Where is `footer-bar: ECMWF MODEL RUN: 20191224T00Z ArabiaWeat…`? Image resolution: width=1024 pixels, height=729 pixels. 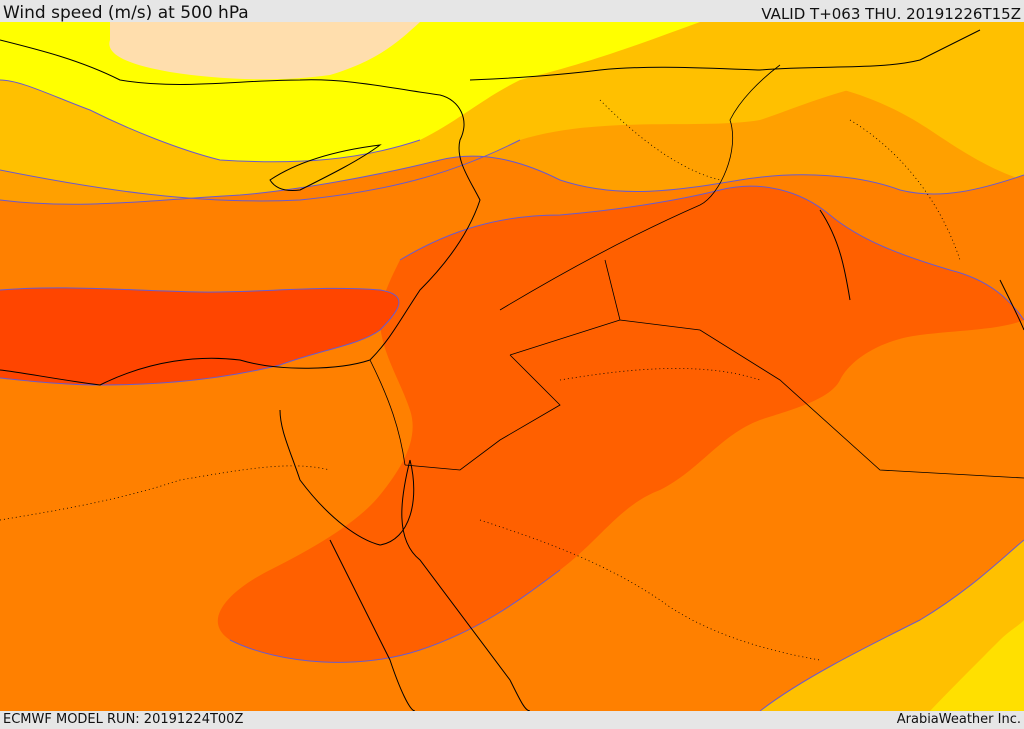 footer-bar: ECMWF MODEL RUN: 20191224T00Z ArabiaWeat… is located at coordinates (512, 720).